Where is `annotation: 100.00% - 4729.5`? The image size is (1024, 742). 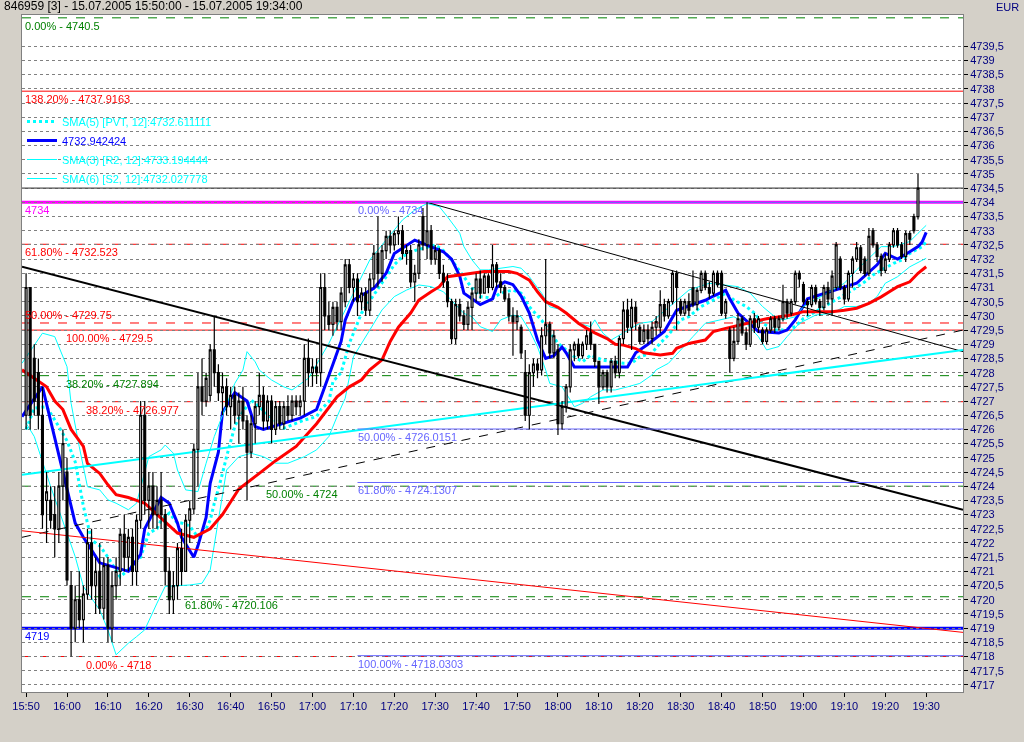 annotation: 100.00% - 4729.5 is located at coordinates (109, 338).